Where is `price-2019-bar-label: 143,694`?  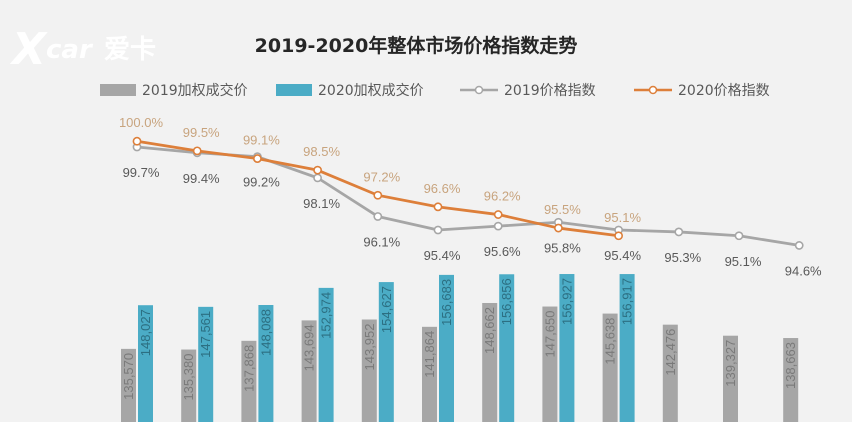
price-2019-bar-label: 143,694 is located at coordinates (309, 347).